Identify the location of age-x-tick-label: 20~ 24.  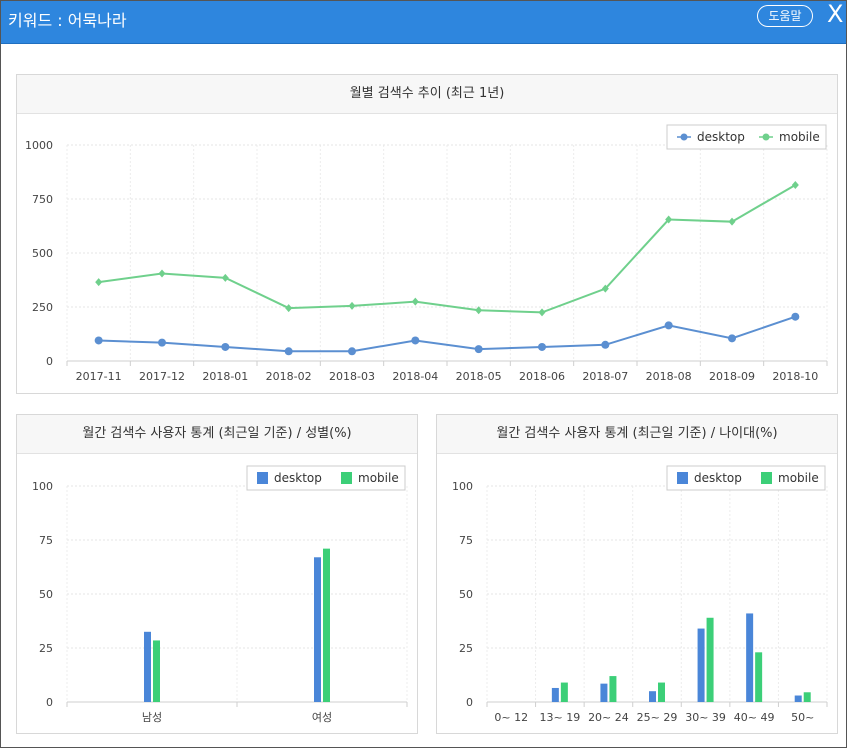
(608, 717).